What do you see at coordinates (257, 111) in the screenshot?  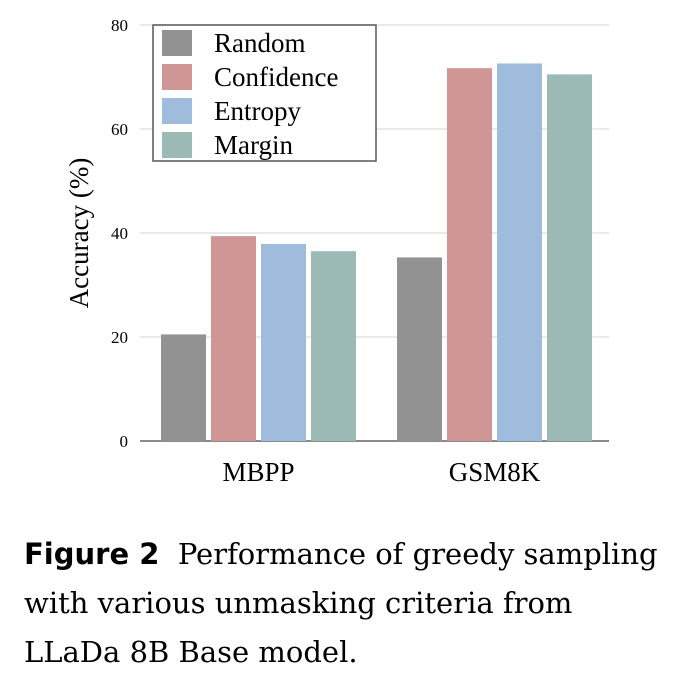 I see `legend-entry: Entropy` at bounding box center [257, 111].